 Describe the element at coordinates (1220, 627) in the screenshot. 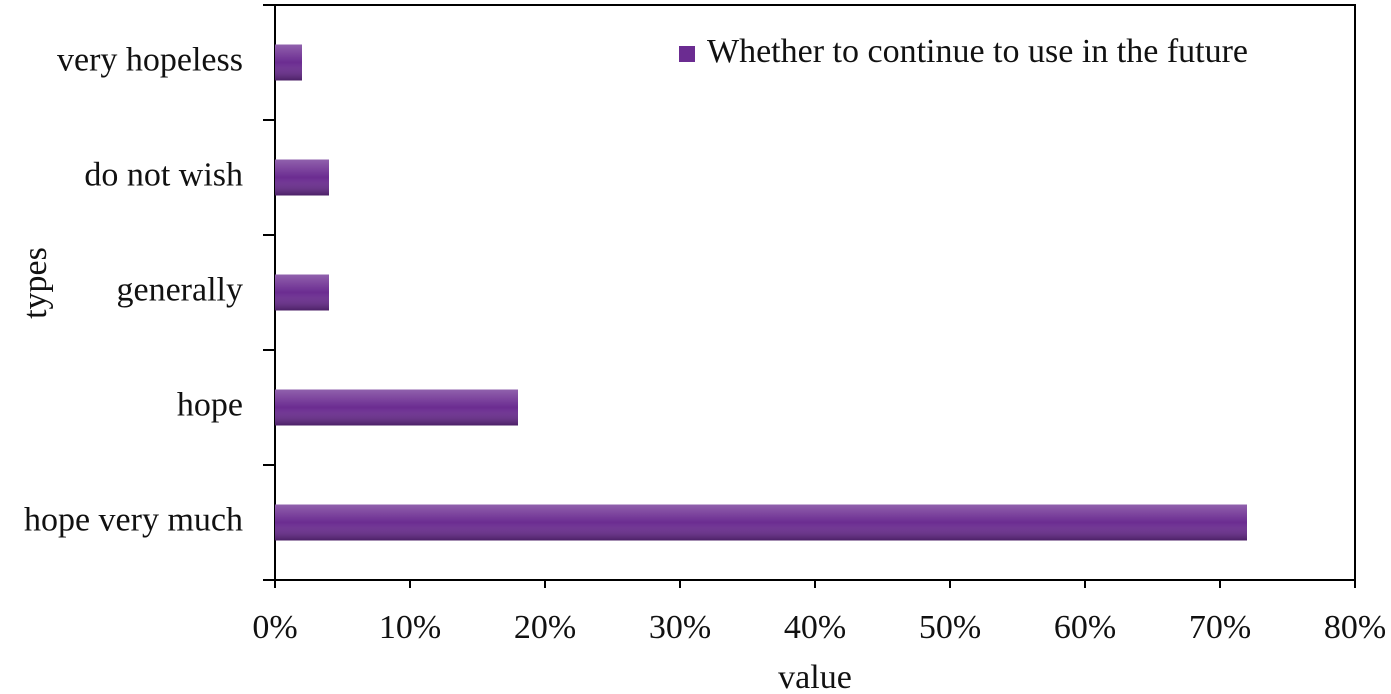

I see `x-tick-label: 70%` at that location.